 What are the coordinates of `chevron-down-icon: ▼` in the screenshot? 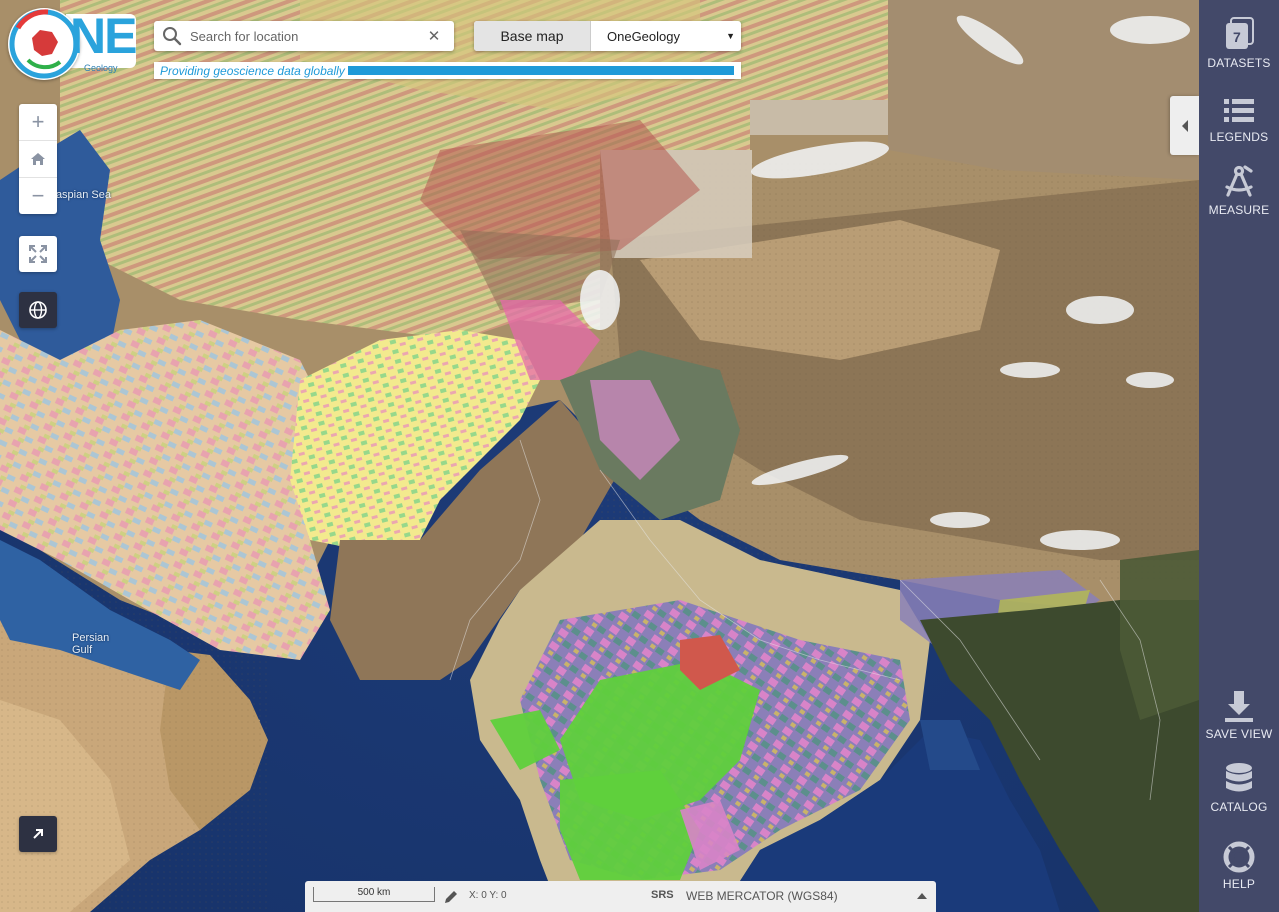 It's located at (730, 36).